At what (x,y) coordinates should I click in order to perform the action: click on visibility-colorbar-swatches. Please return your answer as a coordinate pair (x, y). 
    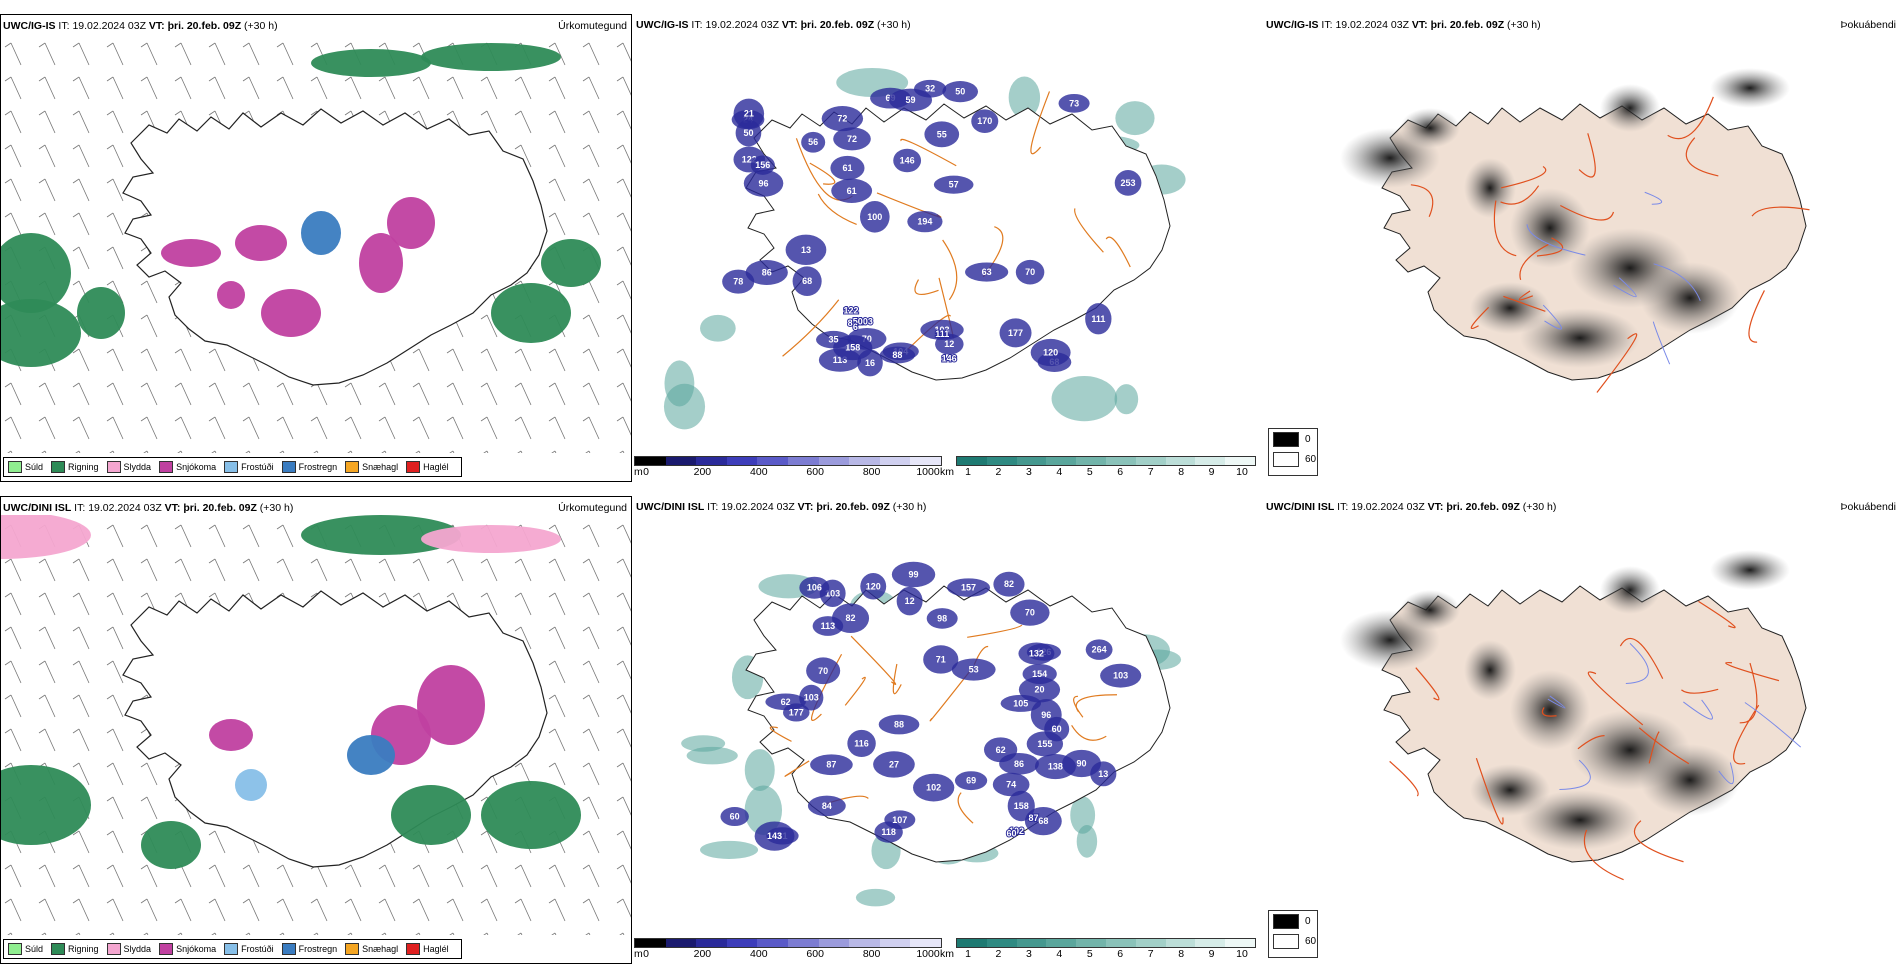
    Looking at the image, I should click on (1106, 943).